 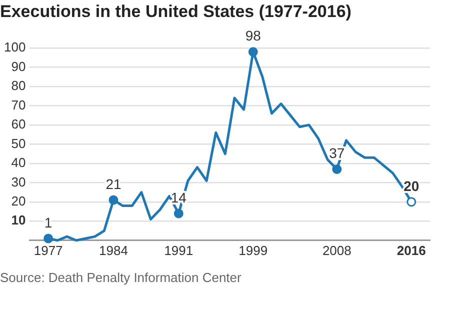 What do you see at coordinates (18, 86) in the screenshot?
I see `y-tick-label: 80` at bounding box center [18, 86].